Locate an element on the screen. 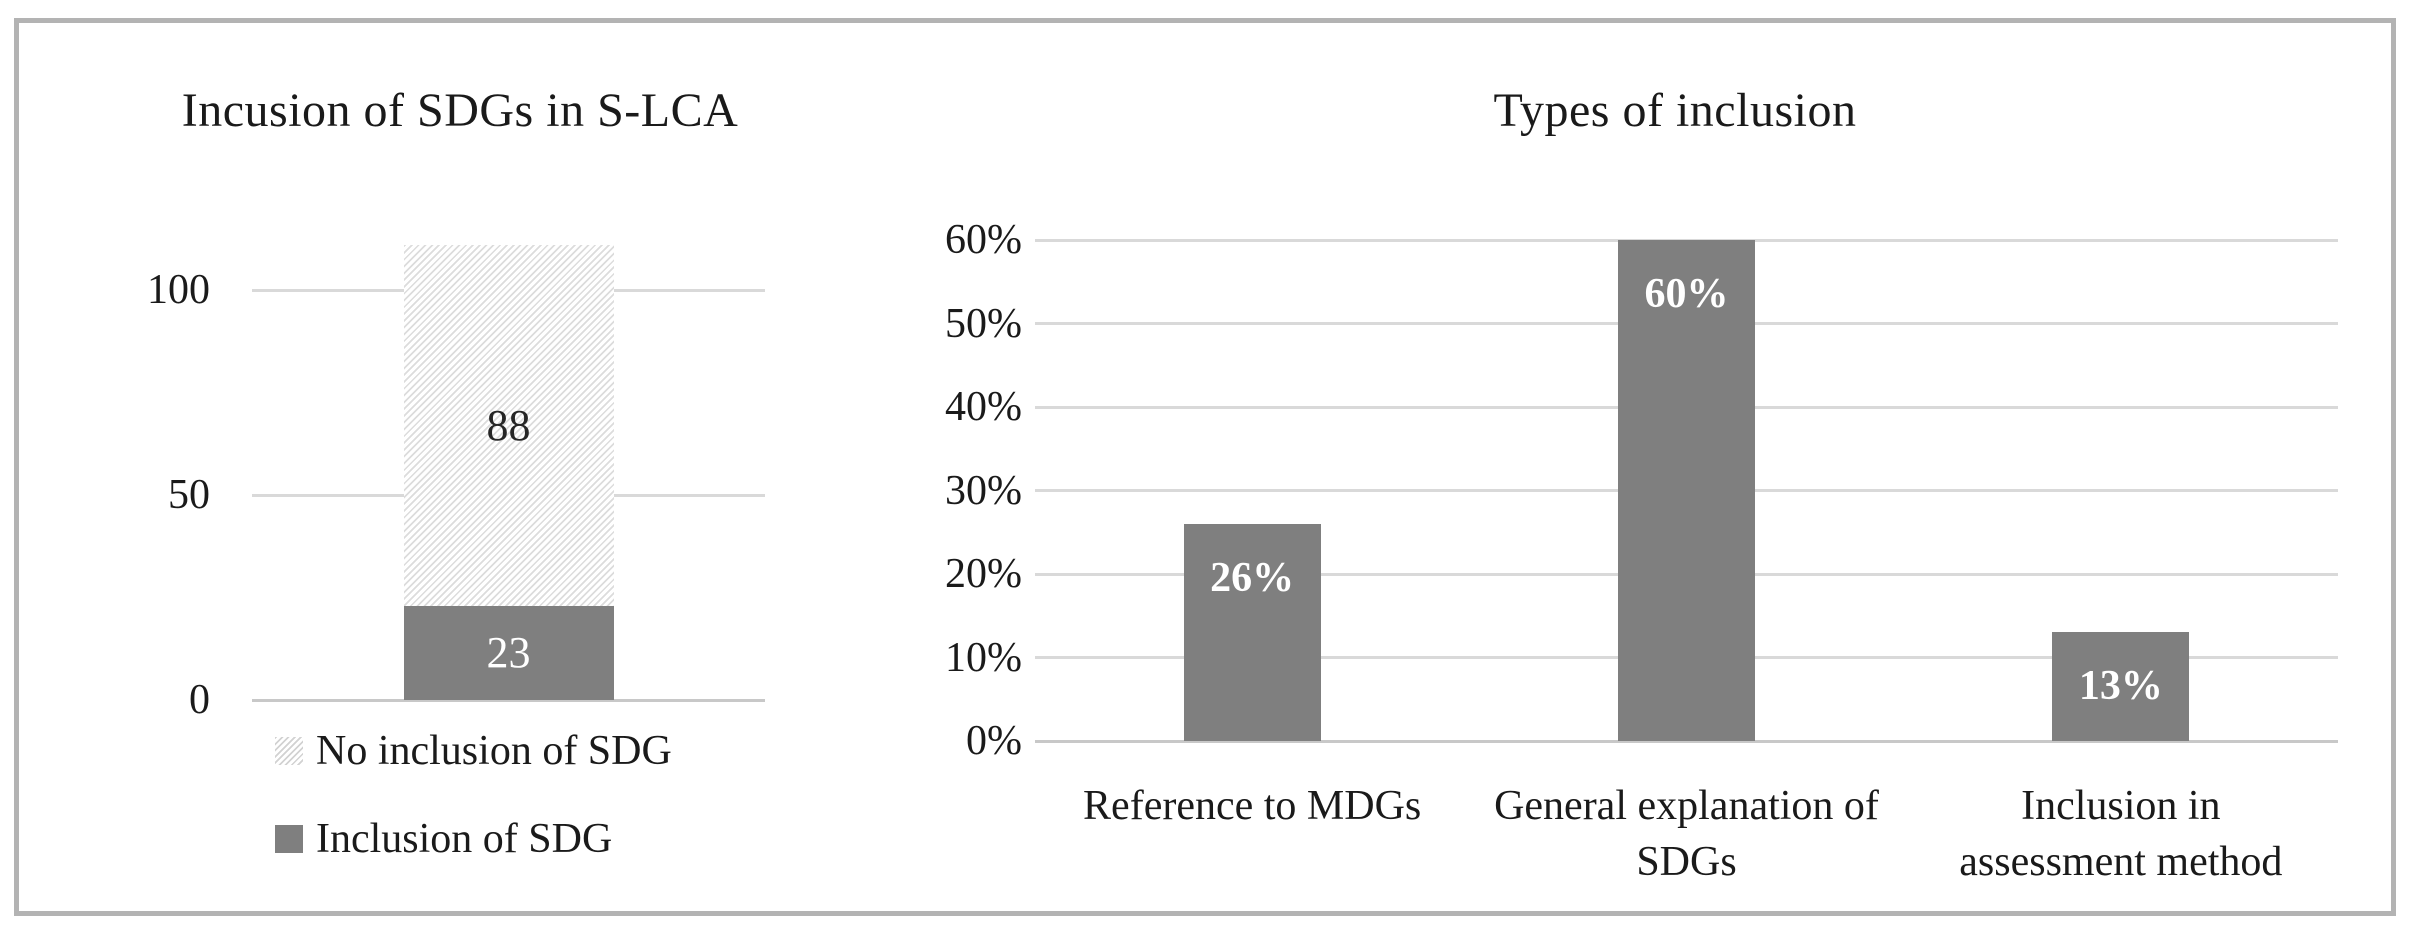  x-axis-category-label-line: assessment method is located at coordinates (2121, 862).